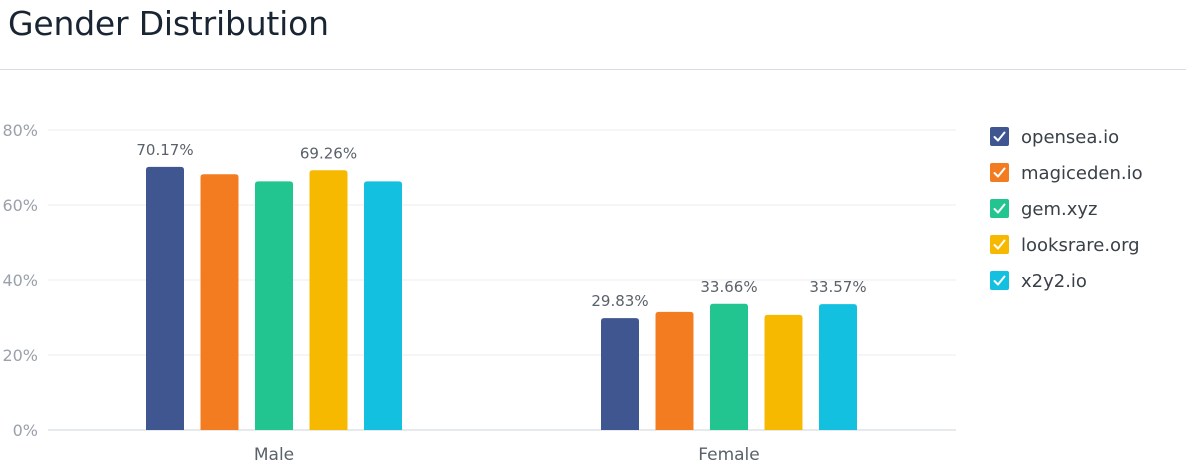  I want to click on legend-label: x2y2.io, so click(1054, 281).